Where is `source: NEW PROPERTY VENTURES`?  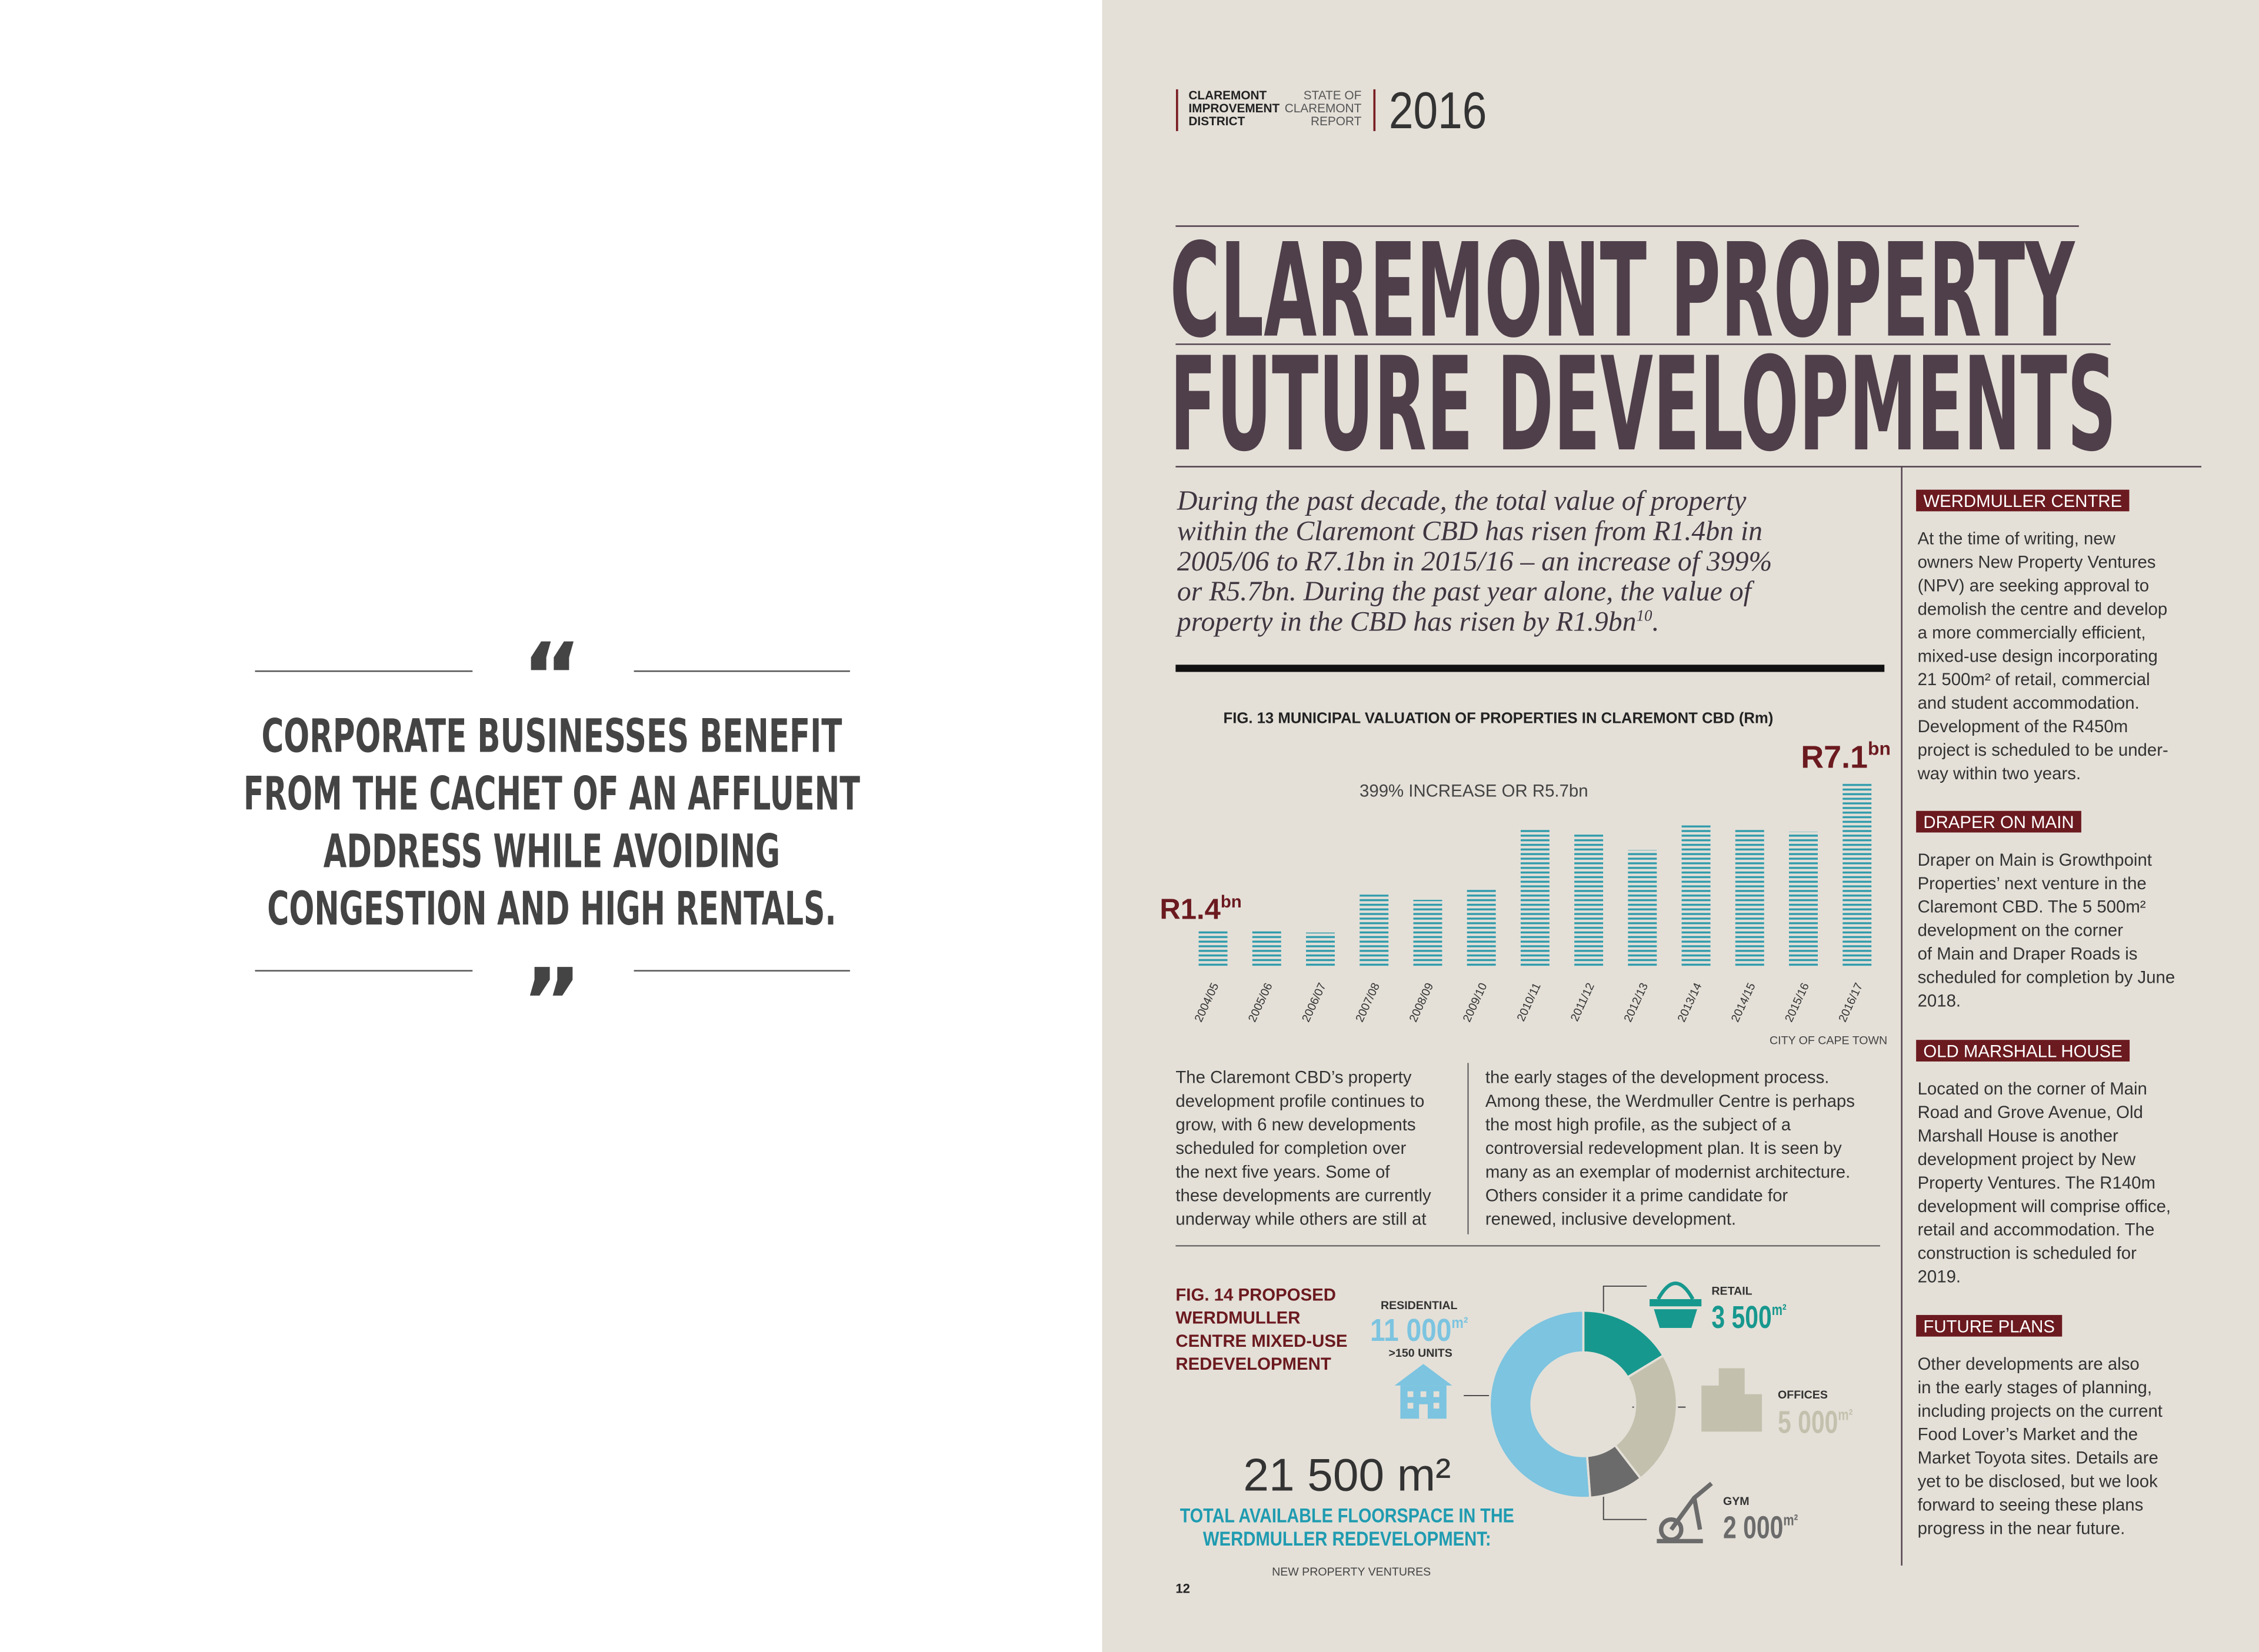
source: NEW PROPERTY VENTURES is located at coordinates (1351, 1572).